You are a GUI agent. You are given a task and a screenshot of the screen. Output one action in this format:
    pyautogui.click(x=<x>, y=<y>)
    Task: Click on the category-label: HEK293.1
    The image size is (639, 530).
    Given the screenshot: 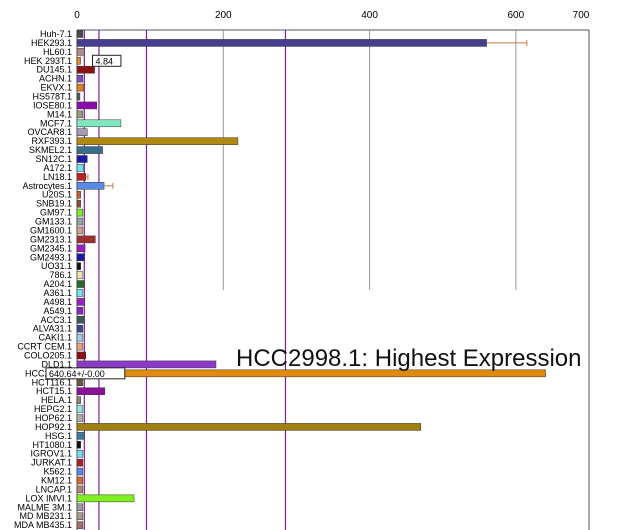 What is the action you would take?
    pyautogui.click(x=51, y=43)
    